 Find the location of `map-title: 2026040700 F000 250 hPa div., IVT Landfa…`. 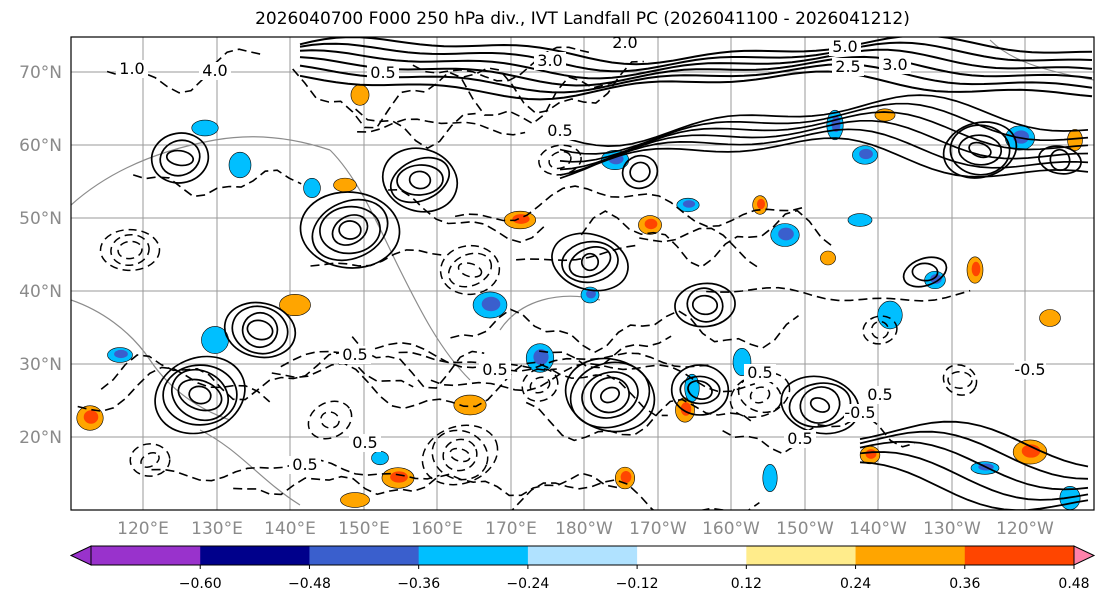

map-title: 2026040700 F000 250 hPa div., IVT Landfa… is located at coordinates (582, 19).